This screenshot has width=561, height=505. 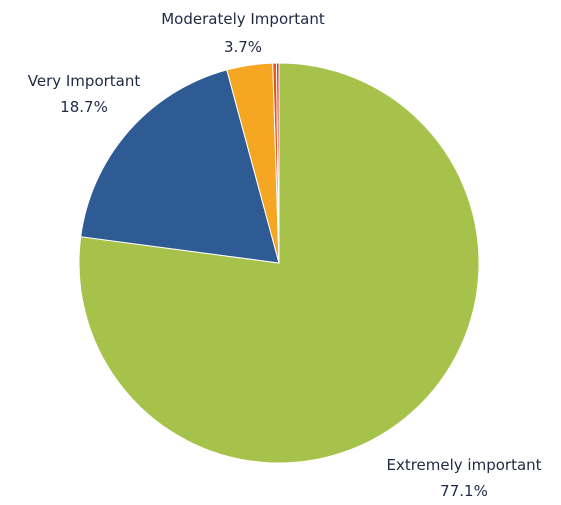 I want to click on slice-very-important, so click(x=180, y=166).